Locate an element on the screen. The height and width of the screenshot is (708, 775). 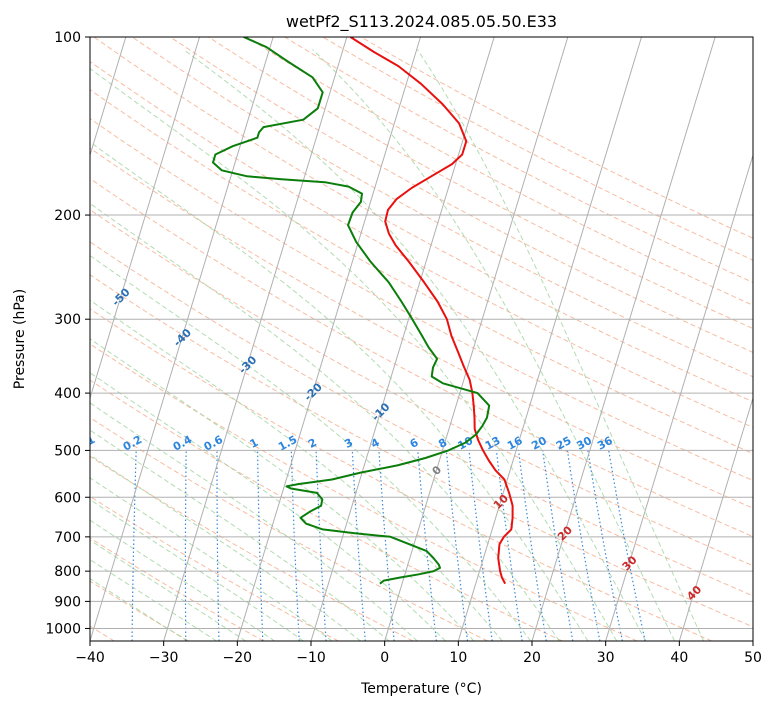
x-tick-label: −20 is located at coordinates (238, 658).